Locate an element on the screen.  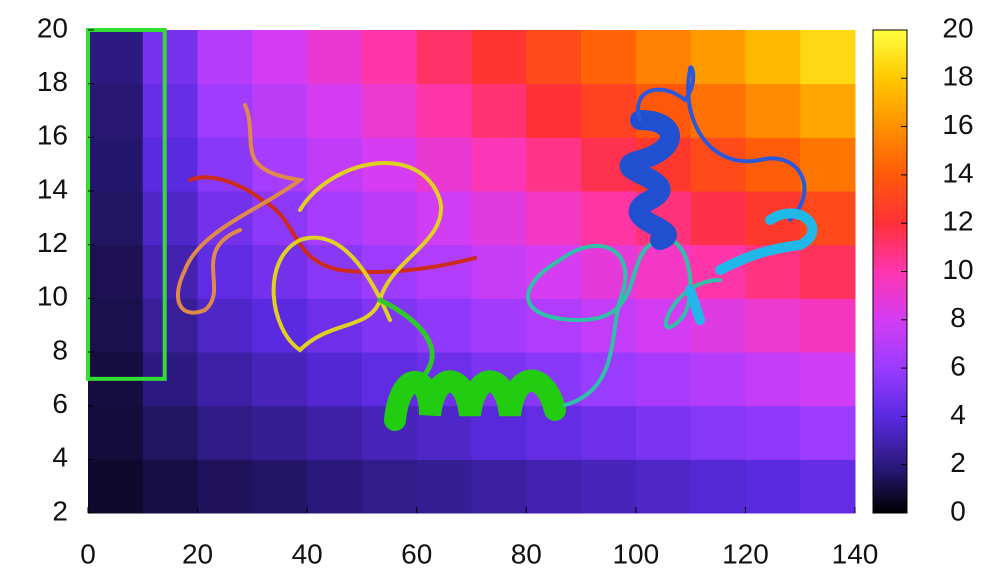
x-tick-label: 100 is located at coordinates (635, 553).